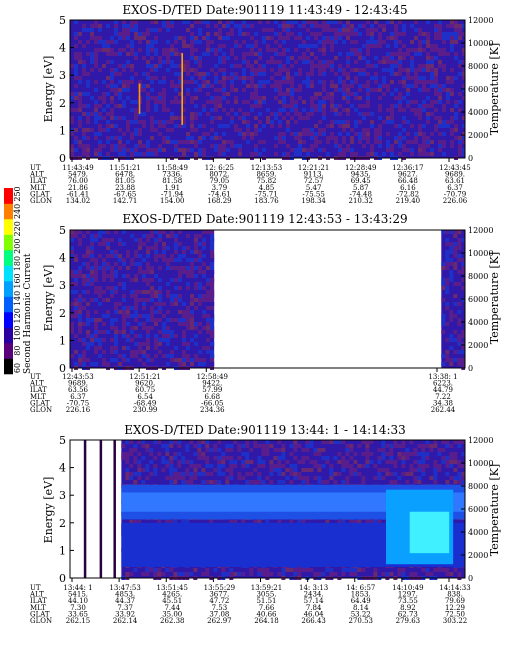  Describe the element at coordinates (219, 601) in the screenshot. I see `table-cell: 47.72` at that location.